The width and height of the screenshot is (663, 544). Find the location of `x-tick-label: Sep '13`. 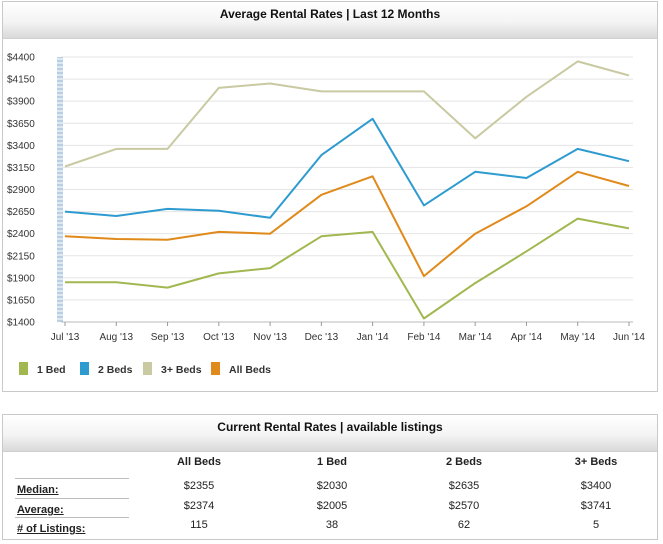

x-tick-label: Sep '13 is located at coordinates (168, 337).